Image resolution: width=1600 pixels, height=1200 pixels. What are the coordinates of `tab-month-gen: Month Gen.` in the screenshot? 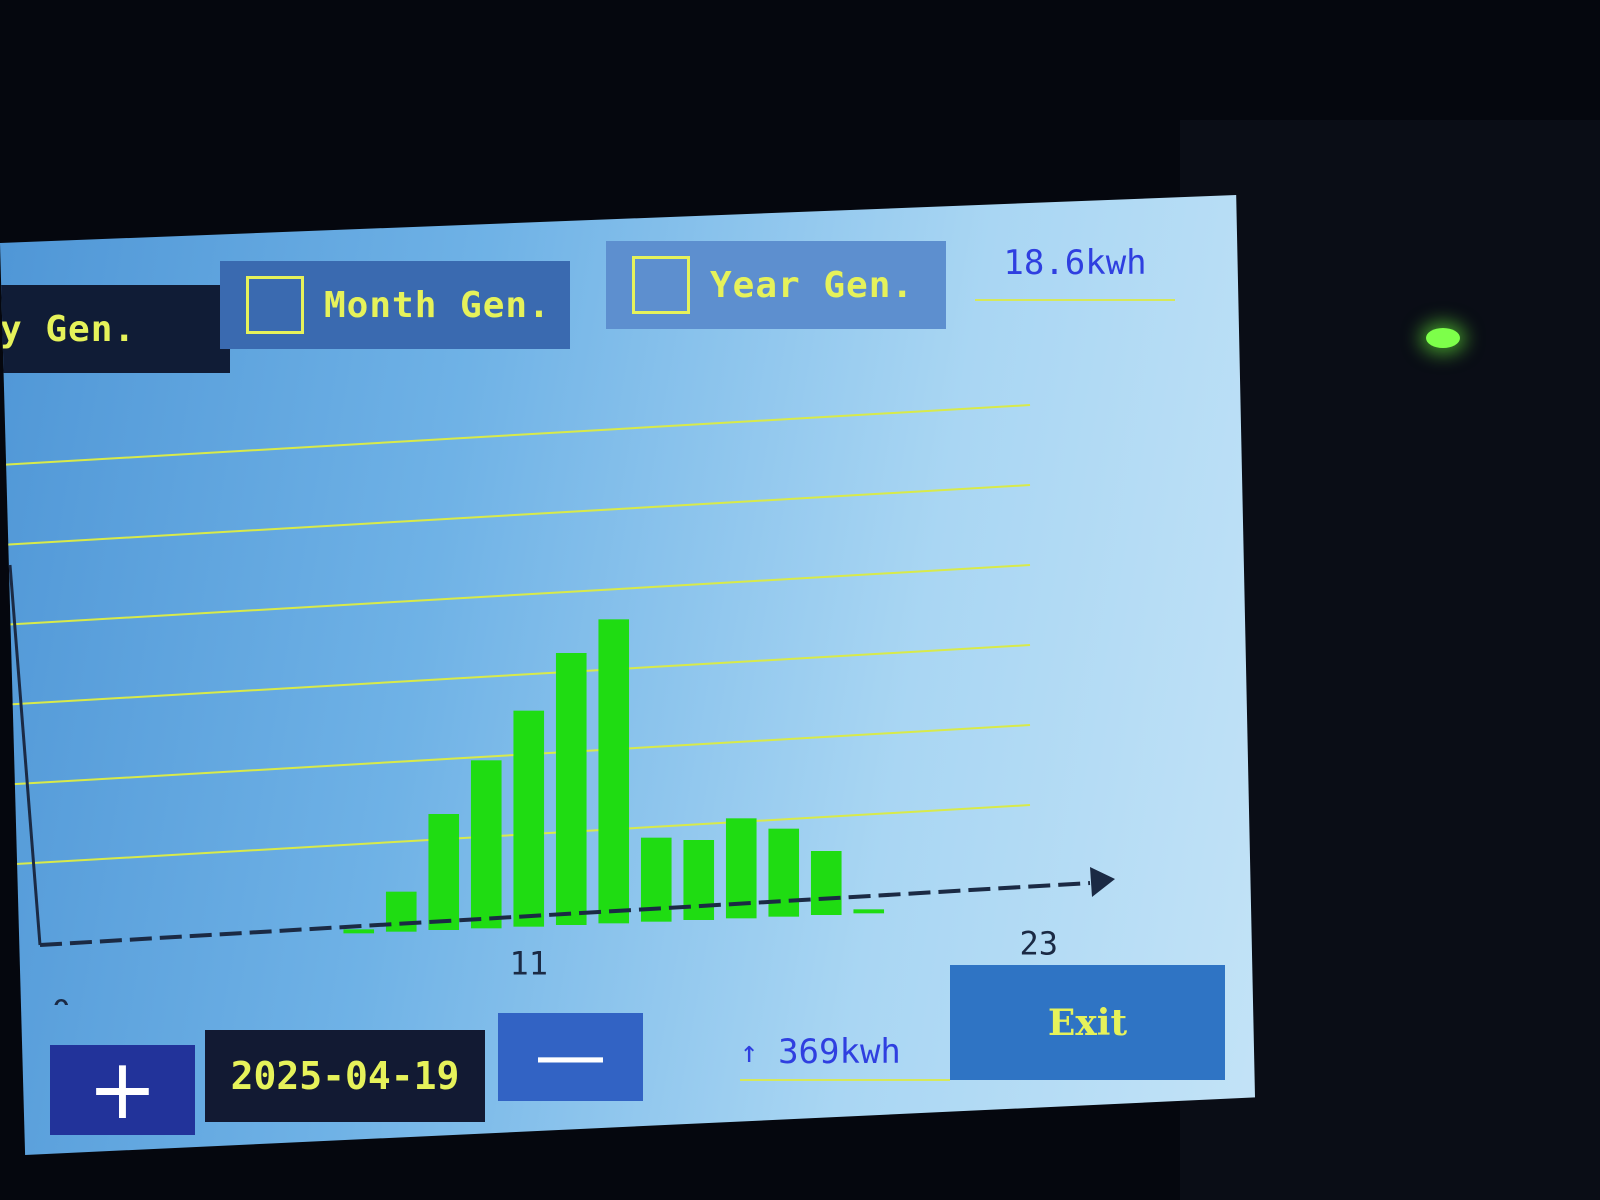 It's located at (395, 305).